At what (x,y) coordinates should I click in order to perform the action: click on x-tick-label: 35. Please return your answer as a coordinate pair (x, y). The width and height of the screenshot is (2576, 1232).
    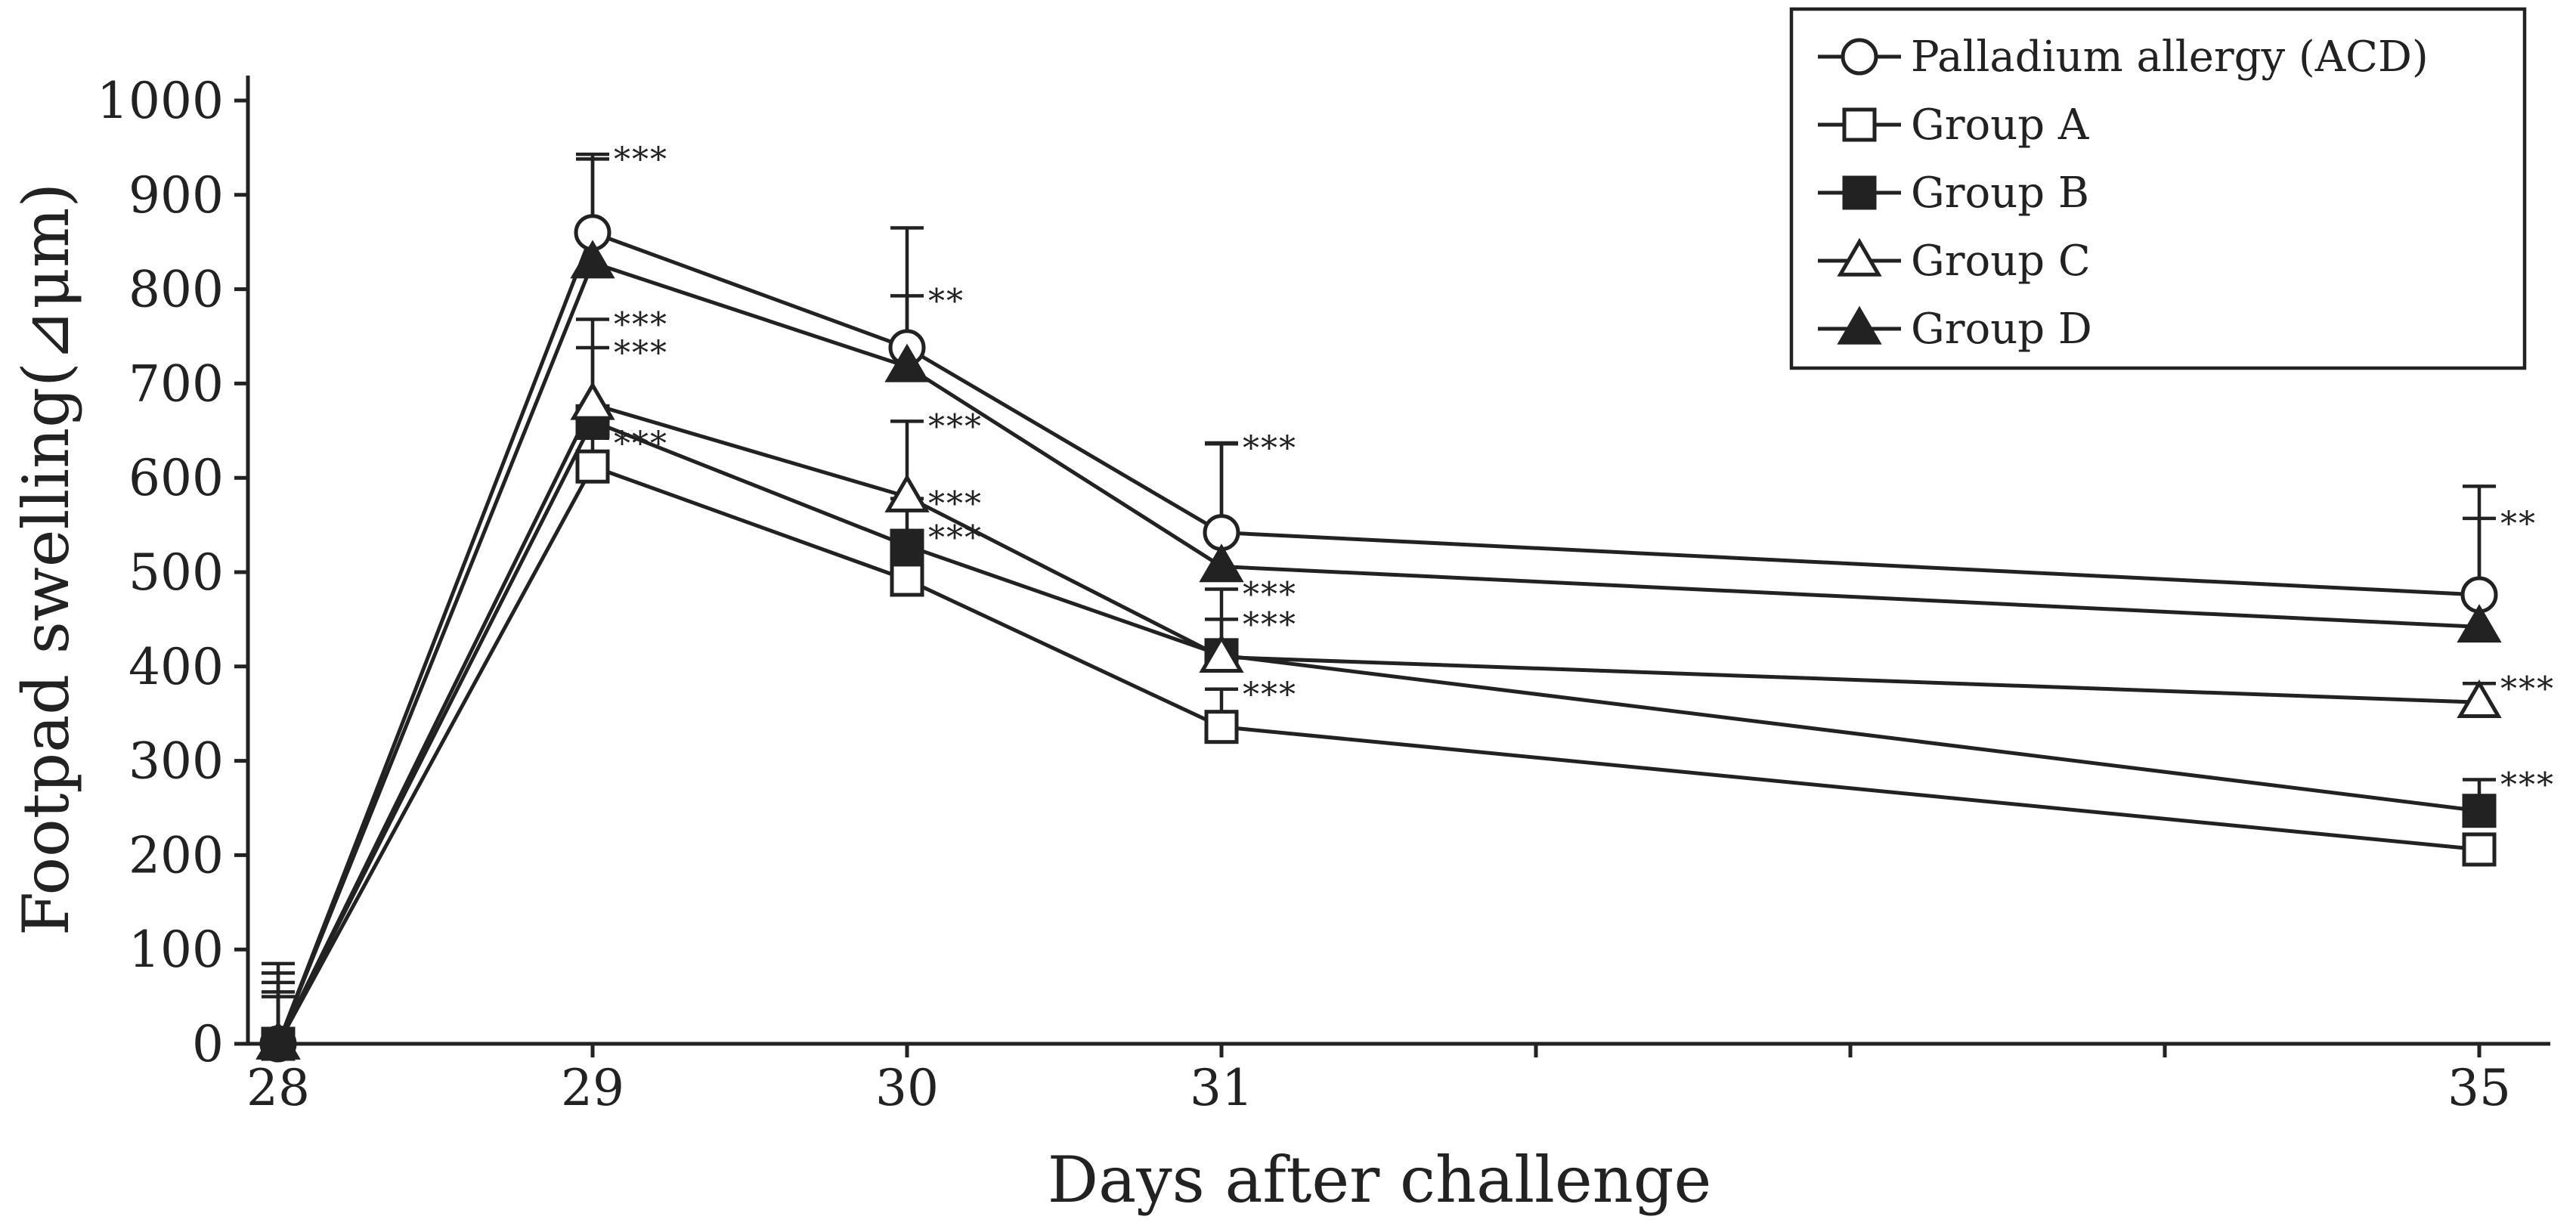
    Looking at the image, I should click on (2479, 1088).